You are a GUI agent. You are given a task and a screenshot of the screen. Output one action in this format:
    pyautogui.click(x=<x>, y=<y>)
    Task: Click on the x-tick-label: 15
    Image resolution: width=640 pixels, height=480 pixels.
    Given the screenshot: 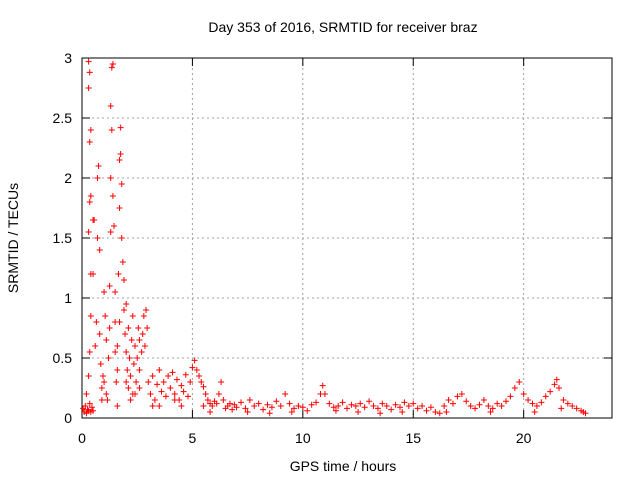 What is the action you would take?
    pyautogui.click(x=413, y=438)
    